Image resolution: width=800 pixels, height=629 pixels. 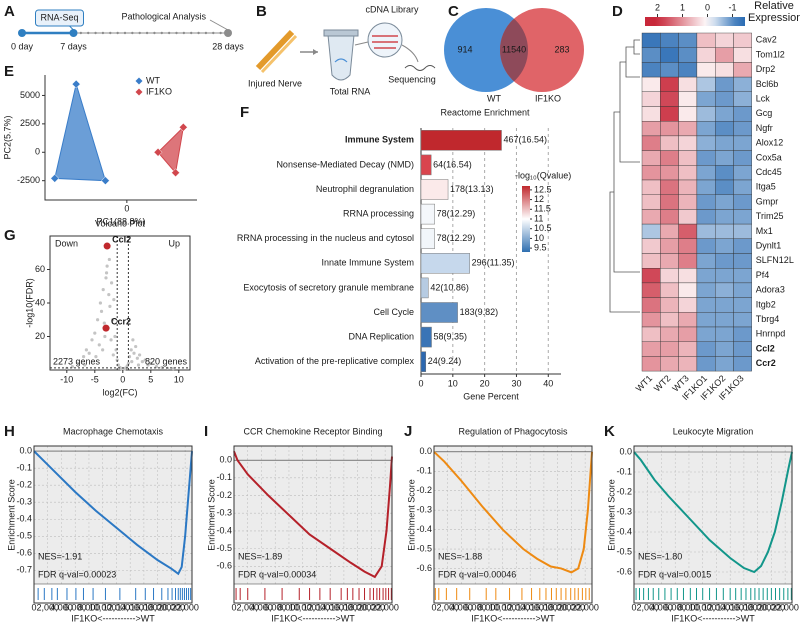 What do you see at coordinates (766, 187) in the screenshot?
I see `row-label: Itga5` at bounding box center [766, 187].